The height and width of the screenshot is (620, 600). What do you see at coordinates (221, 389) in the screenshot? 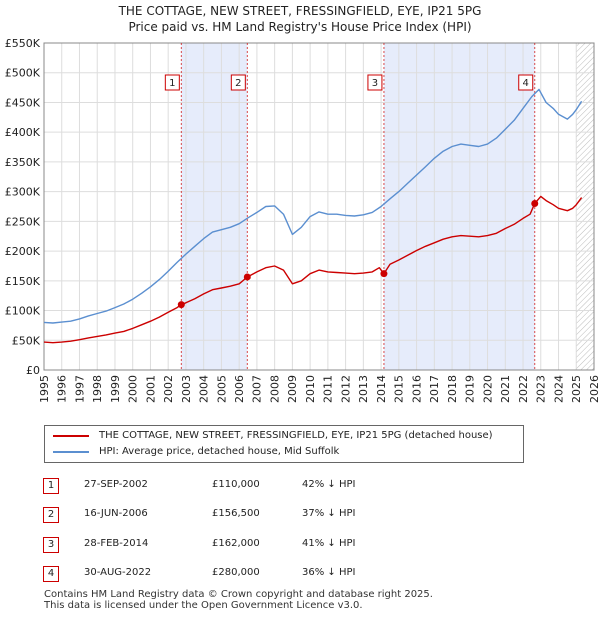
I see `x-tick-label: 2005` at bounding box center [221, 389].